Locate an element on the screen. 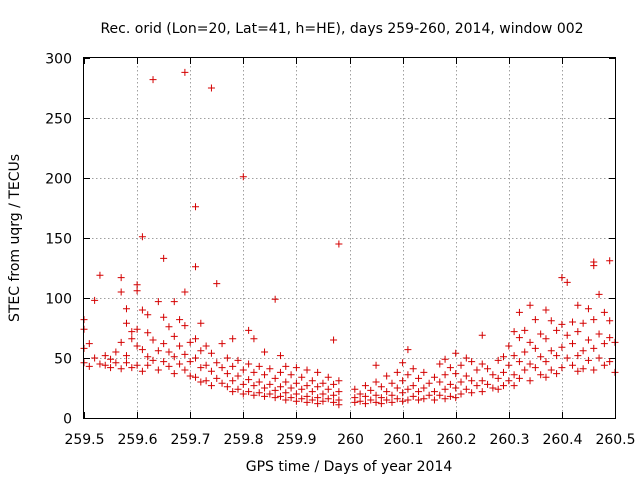 The width and height of the screenshot is (640, 480). y-tick-label: 300 is located at coordinates (58, 60).